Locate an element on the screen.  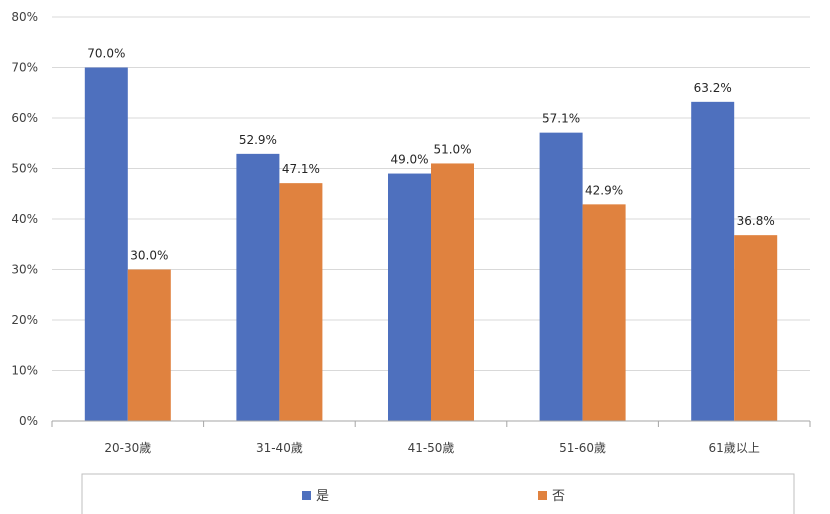
data-label: 70.0% is located at coordinates (106, 54).